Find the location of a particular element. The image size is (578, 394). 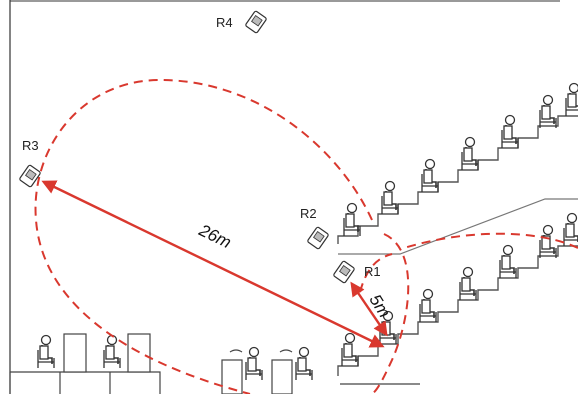

receiver-r4-icon is located at coordinates (256, 22).